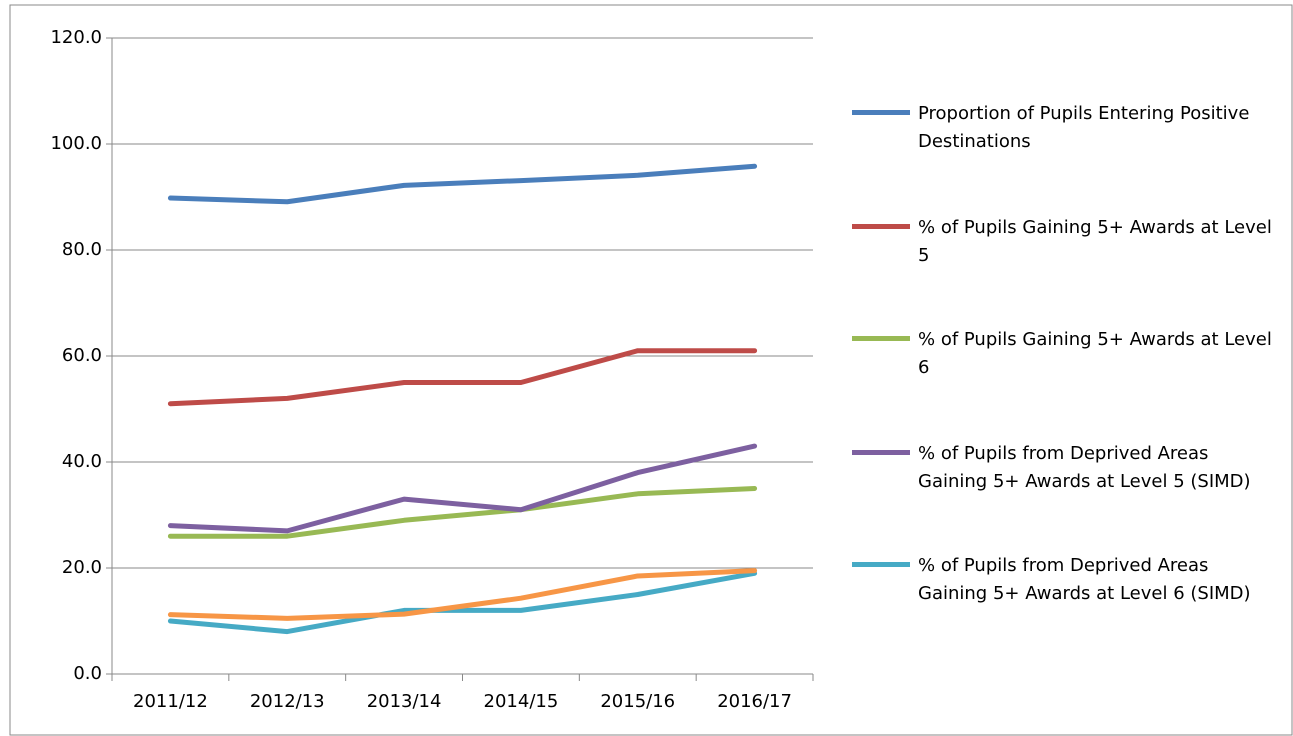  Describe the element at coordinates (1095, 353) in the screenshot. I see `legend-label: % of Pupils Gaining 5+ Awards at Level 6` at that location.